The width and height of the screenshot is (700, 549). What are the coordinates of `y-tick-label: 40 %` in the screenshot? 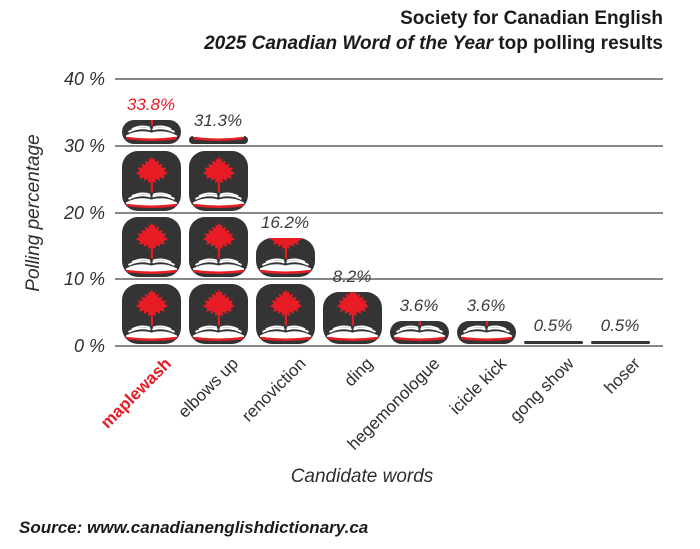 It's located at (84, 79).